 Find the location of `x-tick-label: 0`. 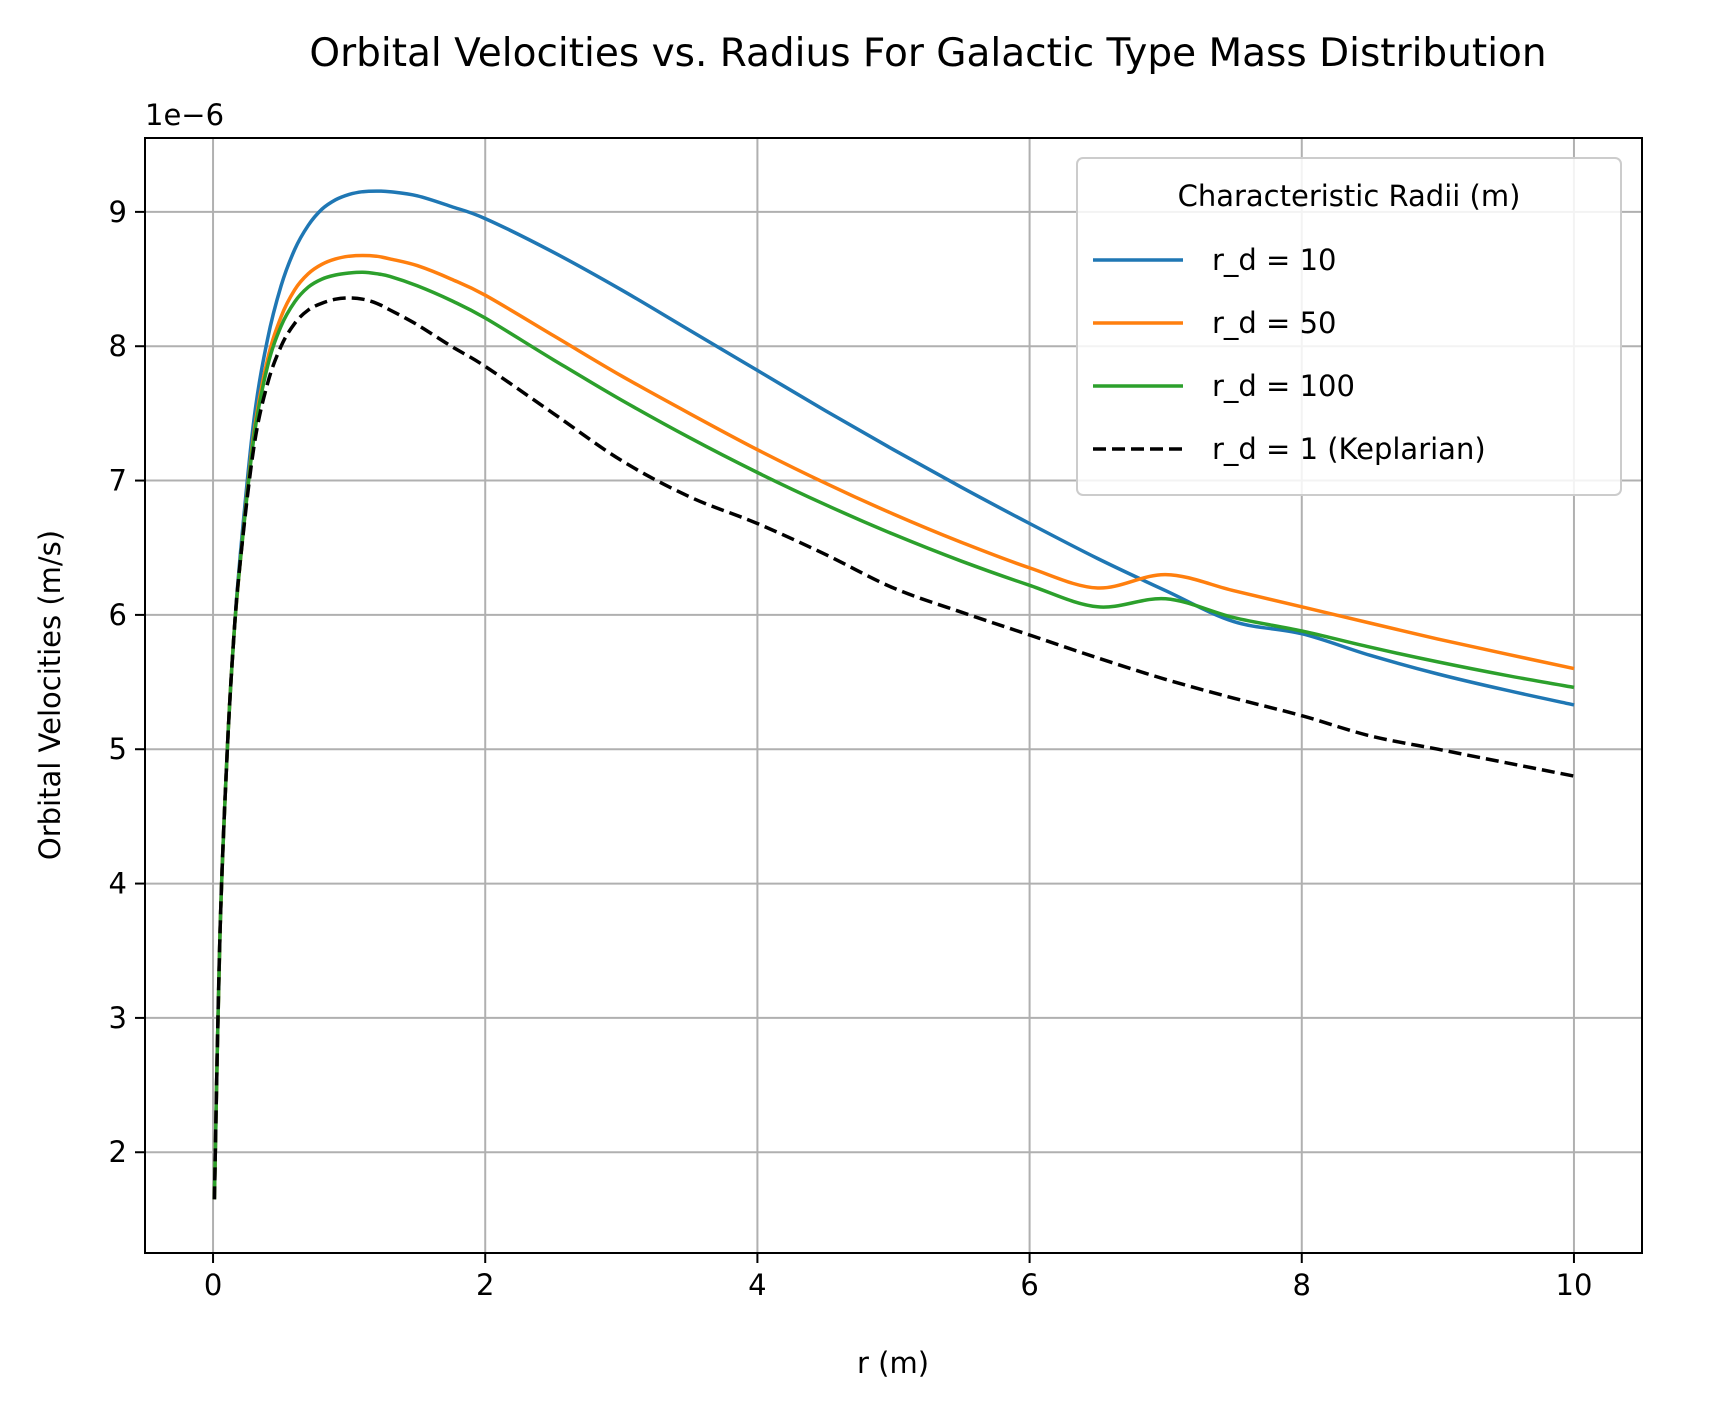

x-tick-label: 0 is located at coordinates (213, 1285).